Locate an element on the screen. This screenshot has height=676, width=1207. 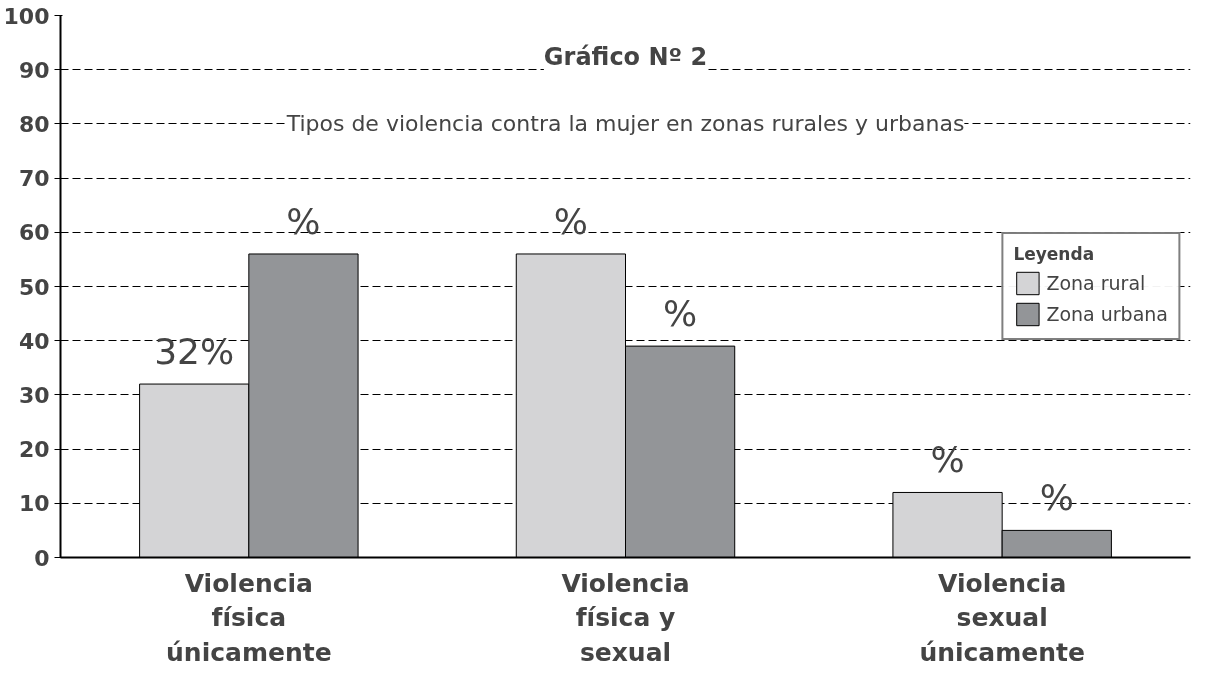
y-tick-label: 10 is located at coordinates (34, 504).